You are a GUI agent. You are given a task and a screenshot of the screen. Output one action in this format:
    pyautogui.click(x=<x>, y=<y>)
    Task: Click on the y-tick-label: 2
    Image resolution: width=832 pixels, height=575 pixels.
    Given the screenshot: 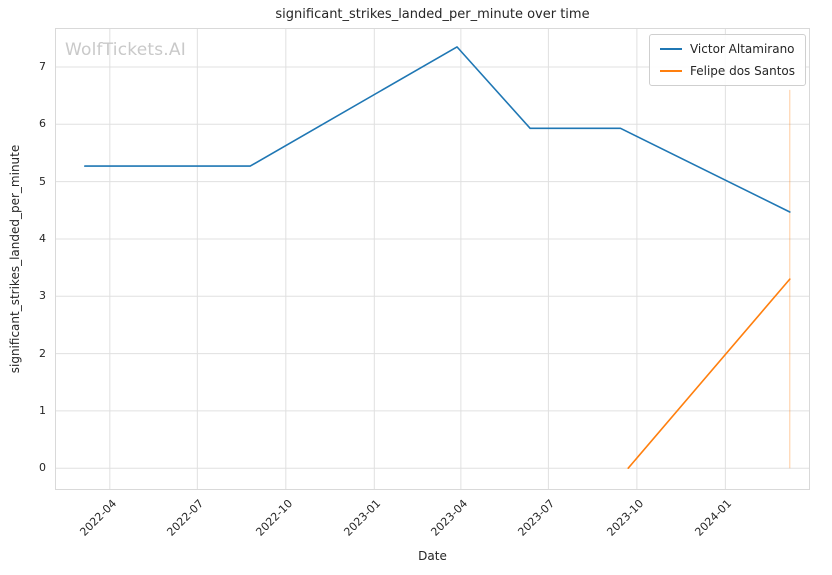 What is the action you would take?
    pyautogui.click(x=42, y=353)
    